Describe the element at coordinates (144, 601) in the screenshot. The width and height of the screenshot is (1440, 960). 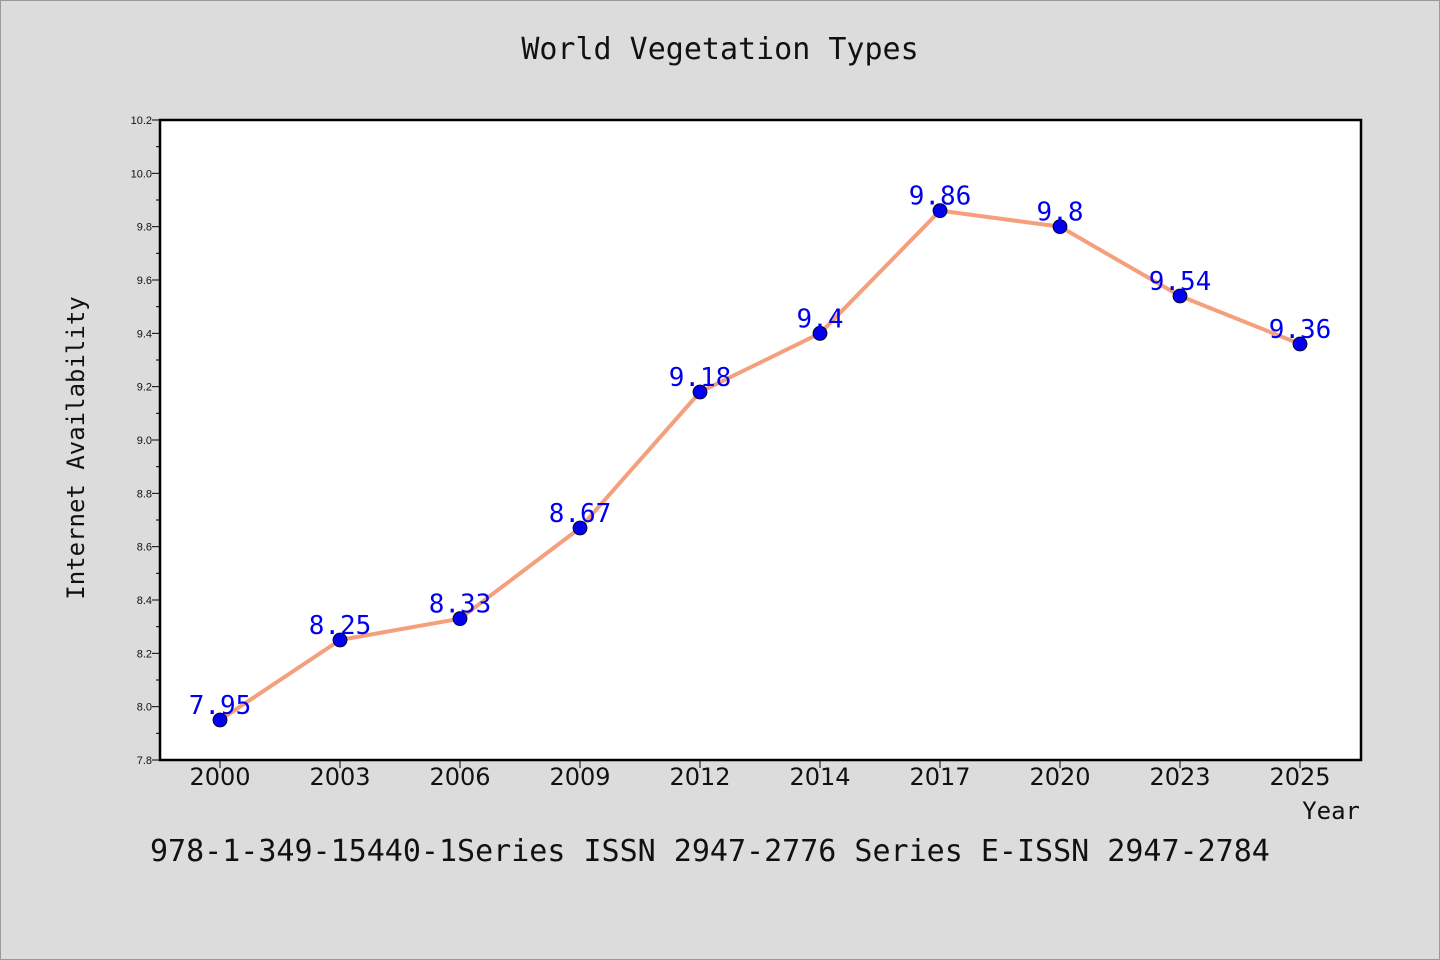
I see `y-tick-label: 8.4` at that location.